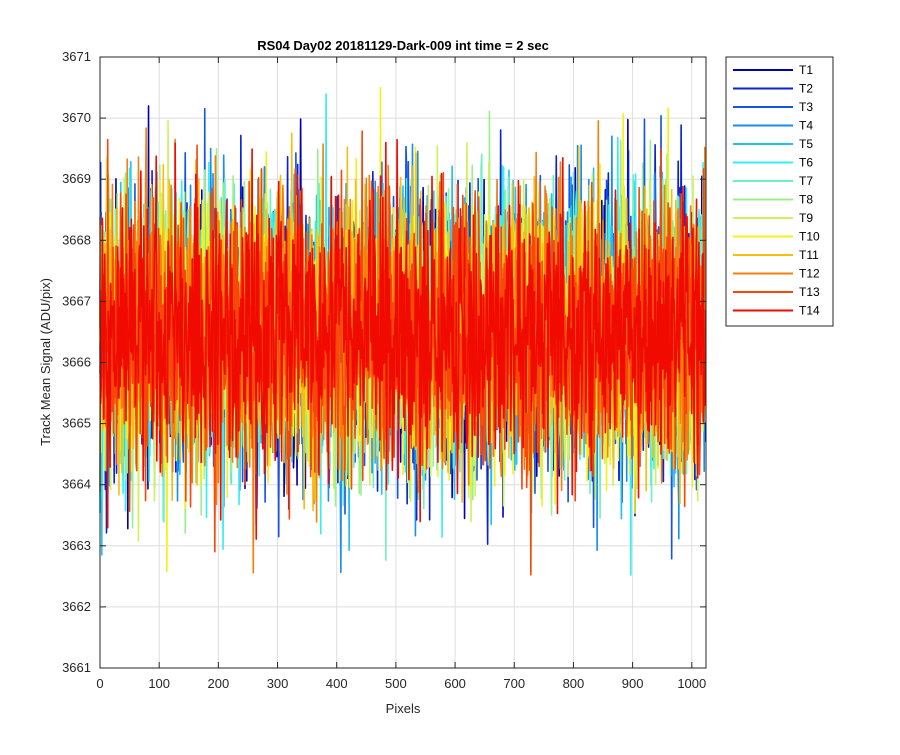  What do you see at coordinates (806, 144) in the screenshot?
I see `legend-label: T5` at bounding box center [806, 144].